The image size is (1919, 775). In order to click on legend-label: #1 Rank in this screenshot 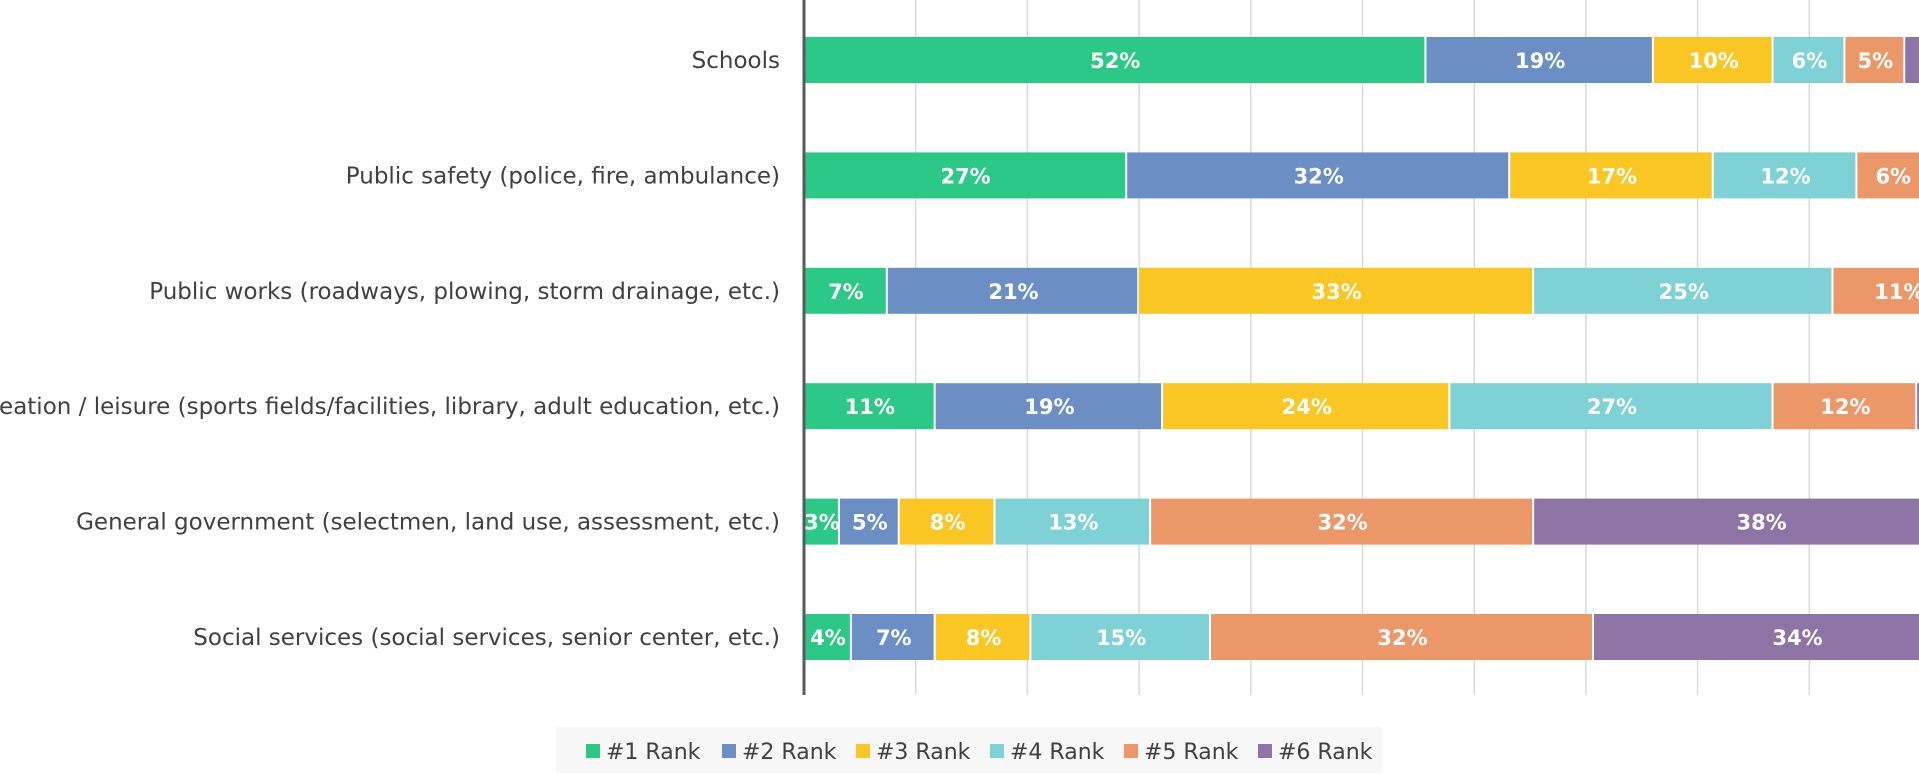, I will do `click(653, 752)`.